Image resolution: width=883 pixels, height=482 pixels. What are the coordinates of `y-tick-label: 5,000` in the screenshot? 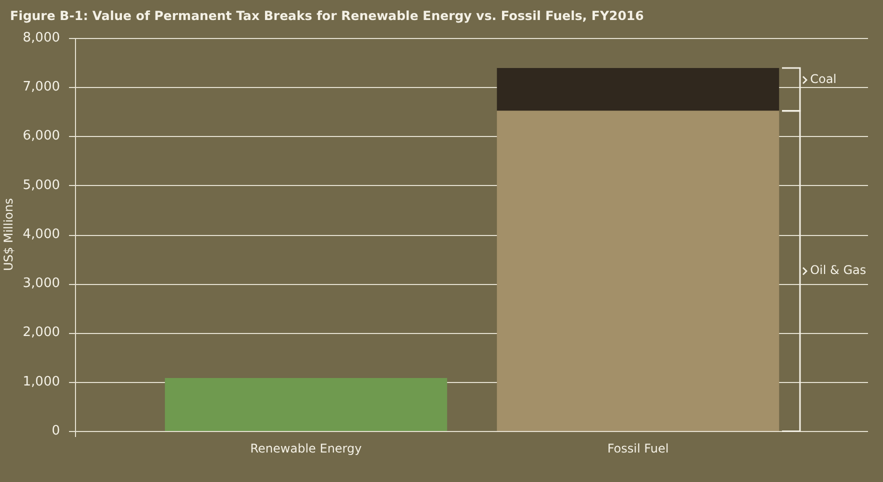 It's located at (41, 185).